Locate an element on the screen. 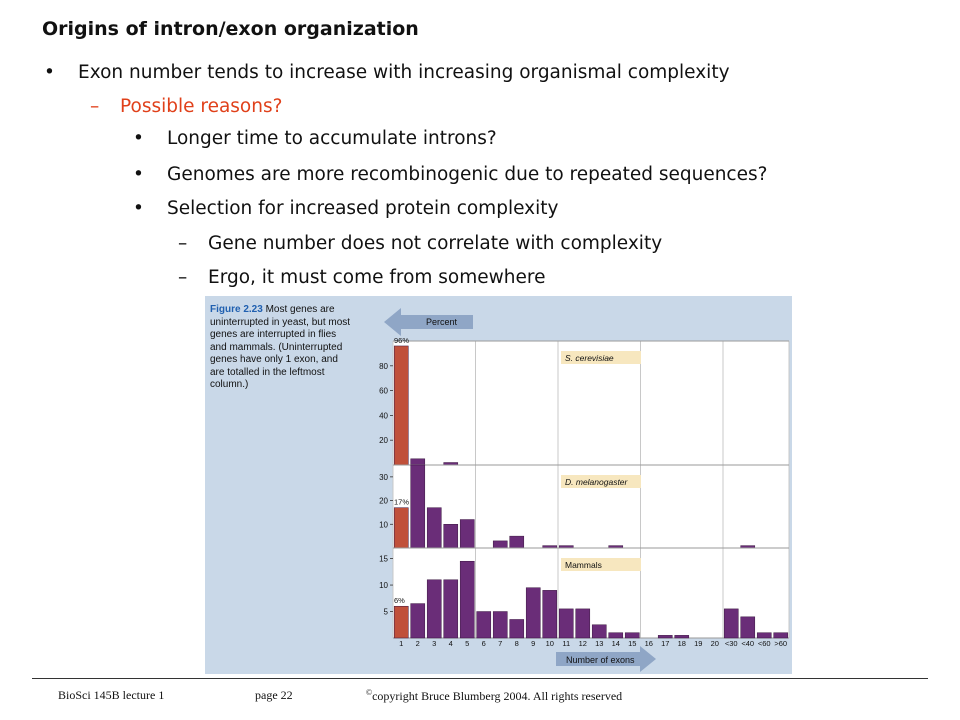 The image size is (960, 720). reason-text: Longer time to accumulate introns? is located at coordinates (332, 138).